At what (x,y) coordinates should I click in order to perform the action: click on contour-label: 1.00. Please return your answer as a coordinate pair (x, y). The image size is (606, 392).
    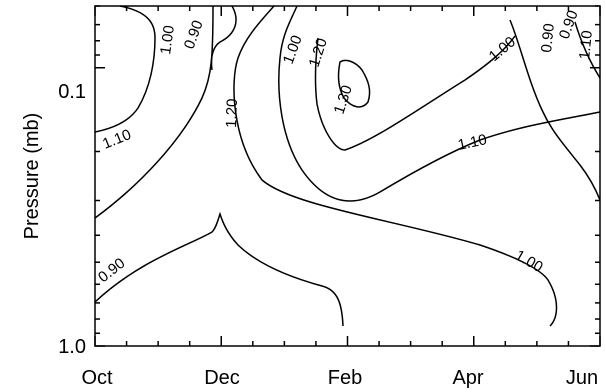
    Looking at the image, I should click on (167, 39).